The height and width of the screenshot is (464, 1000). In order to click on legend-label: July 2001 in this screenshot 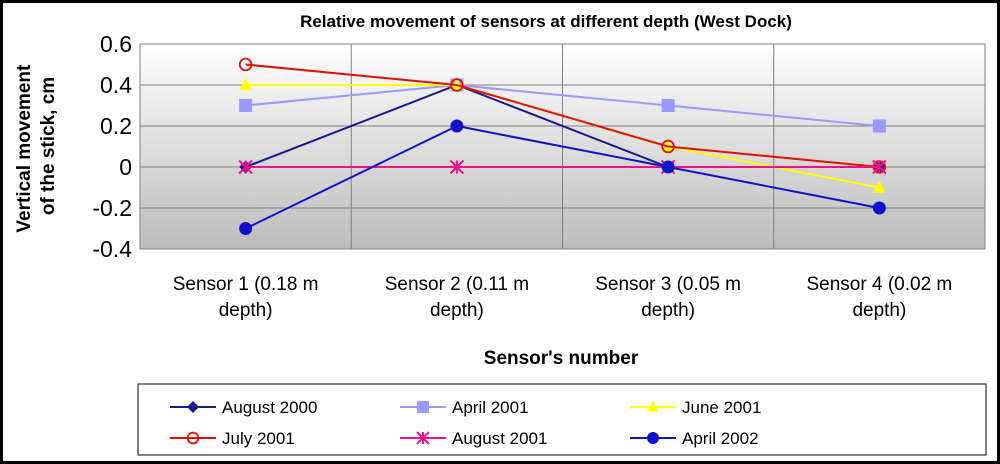, I will do `click(258, 438)`.